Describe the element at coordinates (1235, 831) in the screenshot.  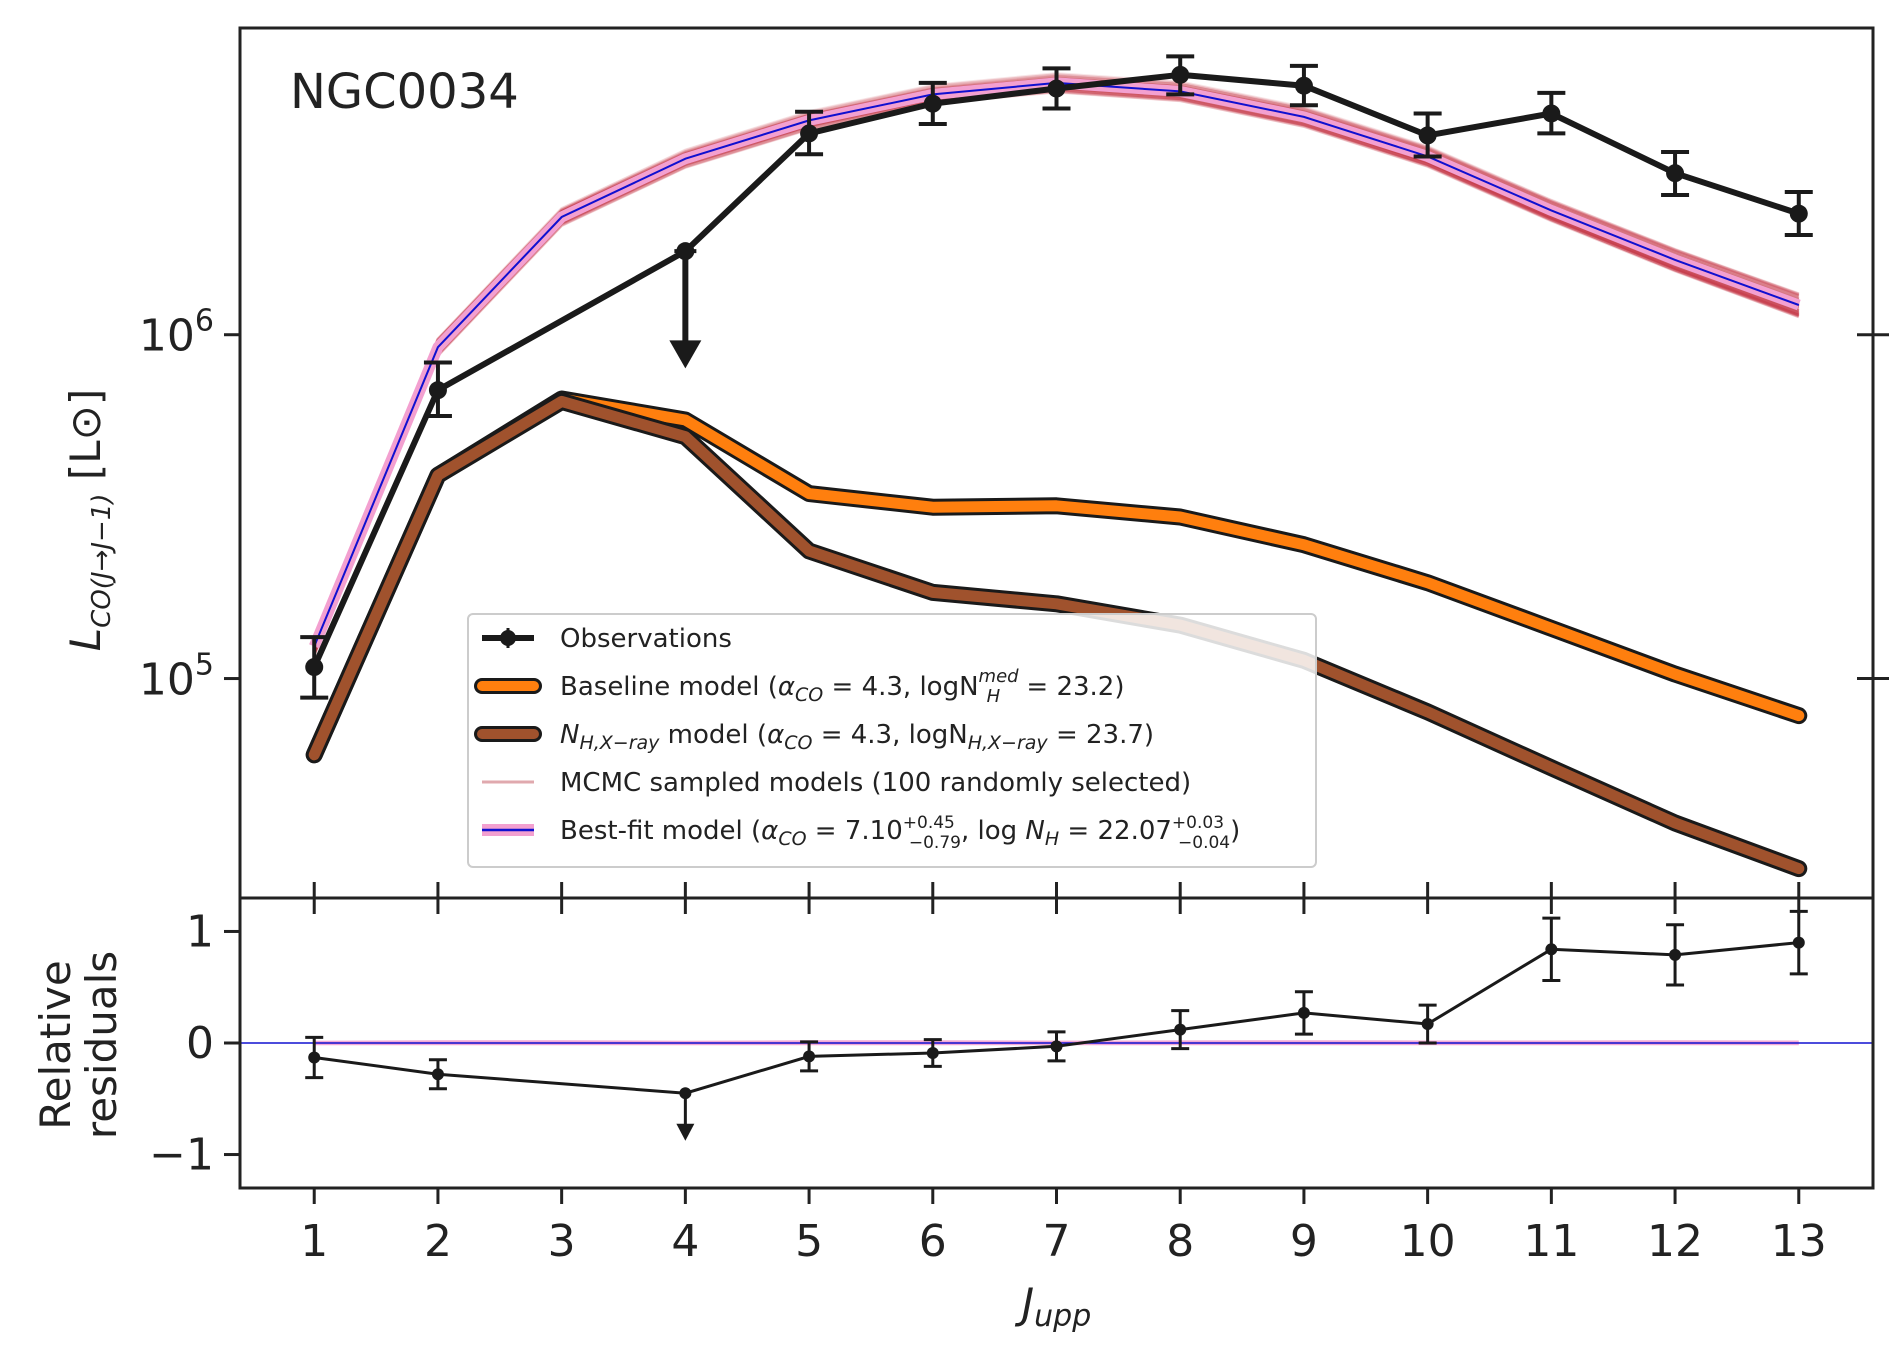
I see `legend-text-part: )` at that location.